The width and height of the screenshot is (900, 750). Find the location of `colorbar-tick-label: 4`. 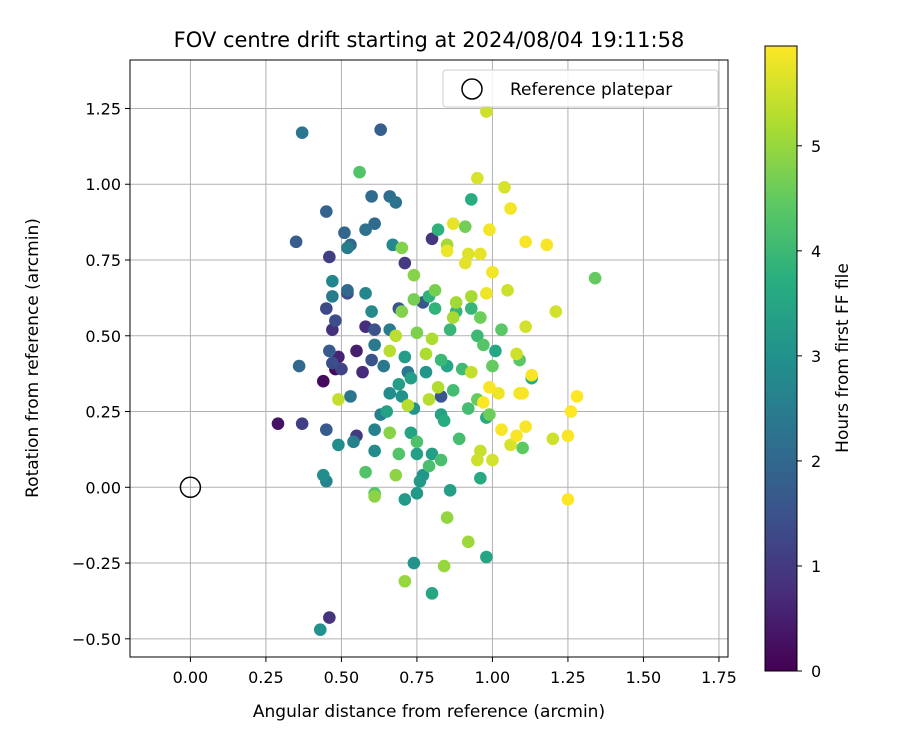

colorbar-tick-label: 4 is located at coordinates (816, 251).